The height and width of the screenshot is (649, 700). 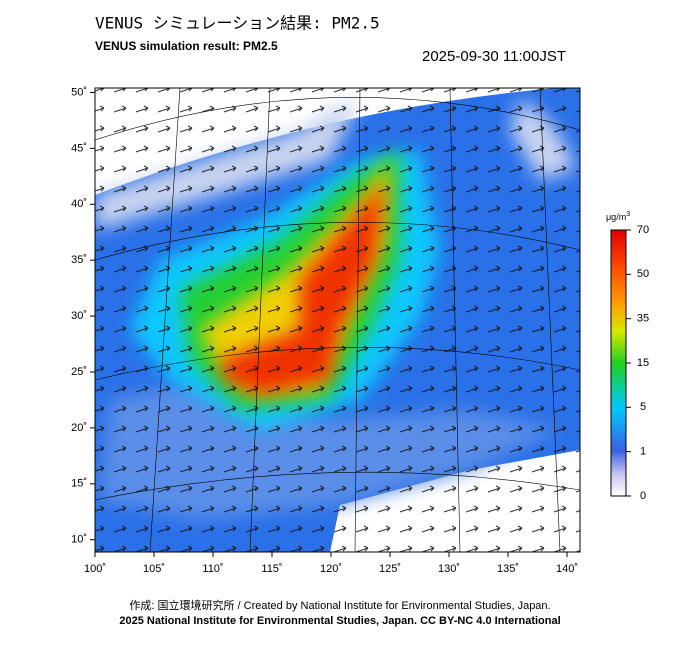 I want to click on colorbar-label: 5, so click(x=643, y=407).